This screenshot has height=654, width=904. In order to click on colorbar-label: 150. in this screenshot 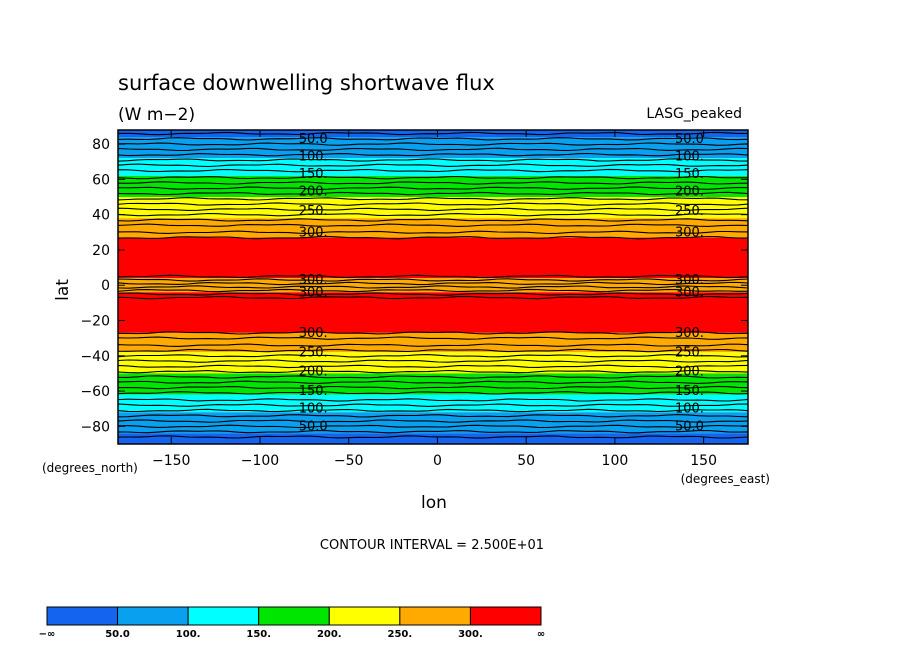, I will do `click(258, 634)`.